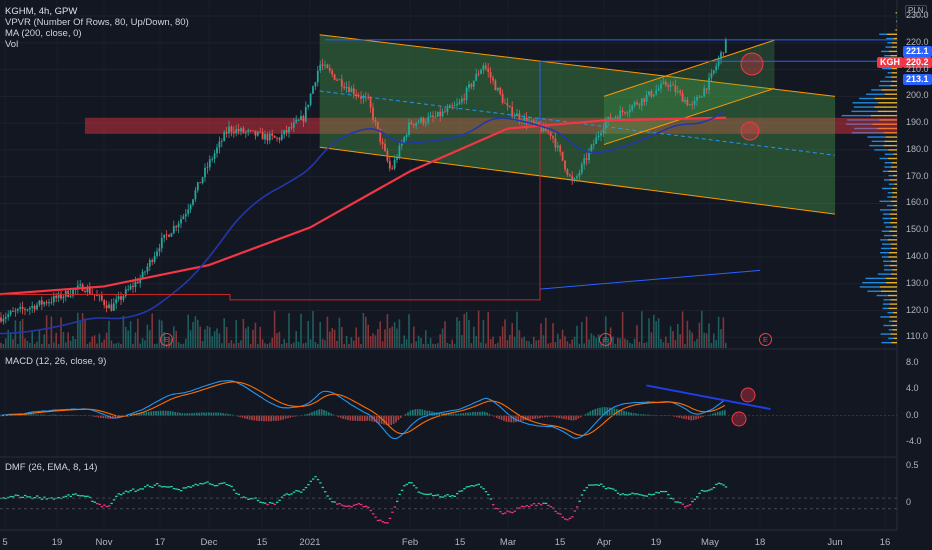 Image resolution: width=932 pixels, height=550 pixels. I want to click on indicator-vol: Vol, so click(12, 44).